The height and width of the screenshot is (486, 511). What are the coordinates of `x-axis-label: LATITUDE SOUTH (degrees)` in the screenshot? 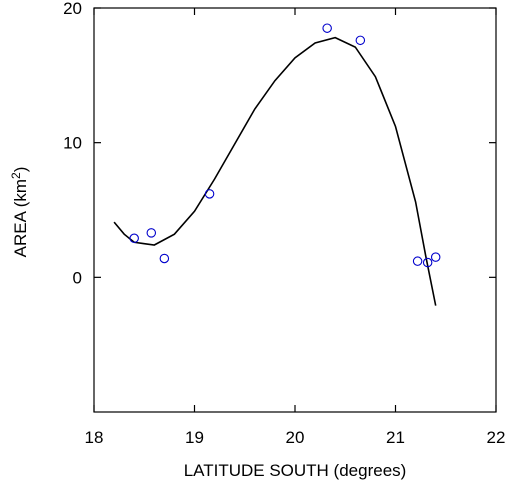 It's located at (295, 470).